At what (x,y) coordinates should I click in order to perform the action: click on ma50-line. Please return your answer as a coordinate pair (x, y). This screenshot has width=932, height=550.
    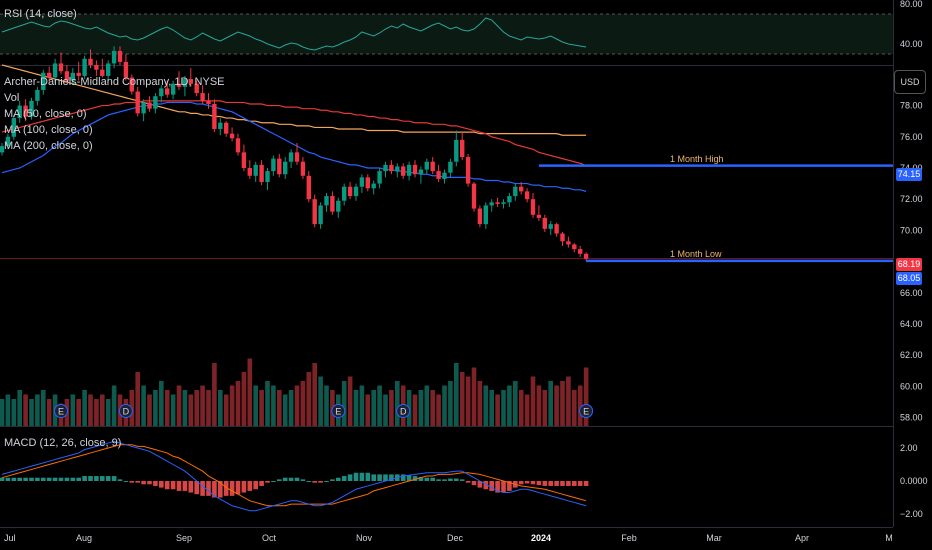
    Looking at the image, I should click on (294, 146).